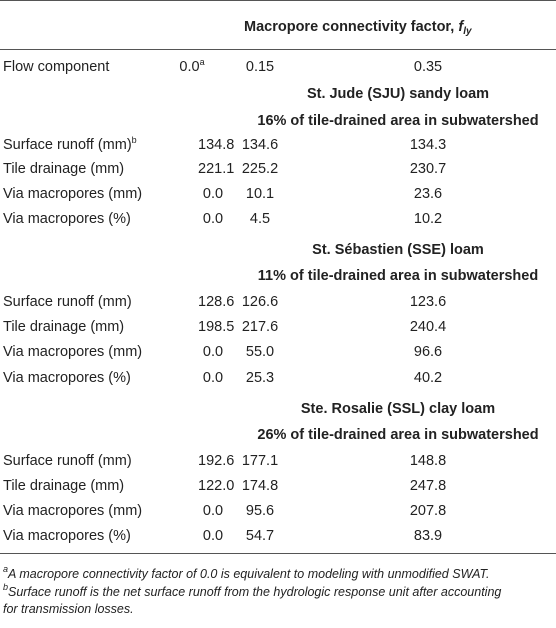 Image resolution: width=556 pixels, height=628 pixels. I want to click on row-value: 128.6, so click(216, 302).